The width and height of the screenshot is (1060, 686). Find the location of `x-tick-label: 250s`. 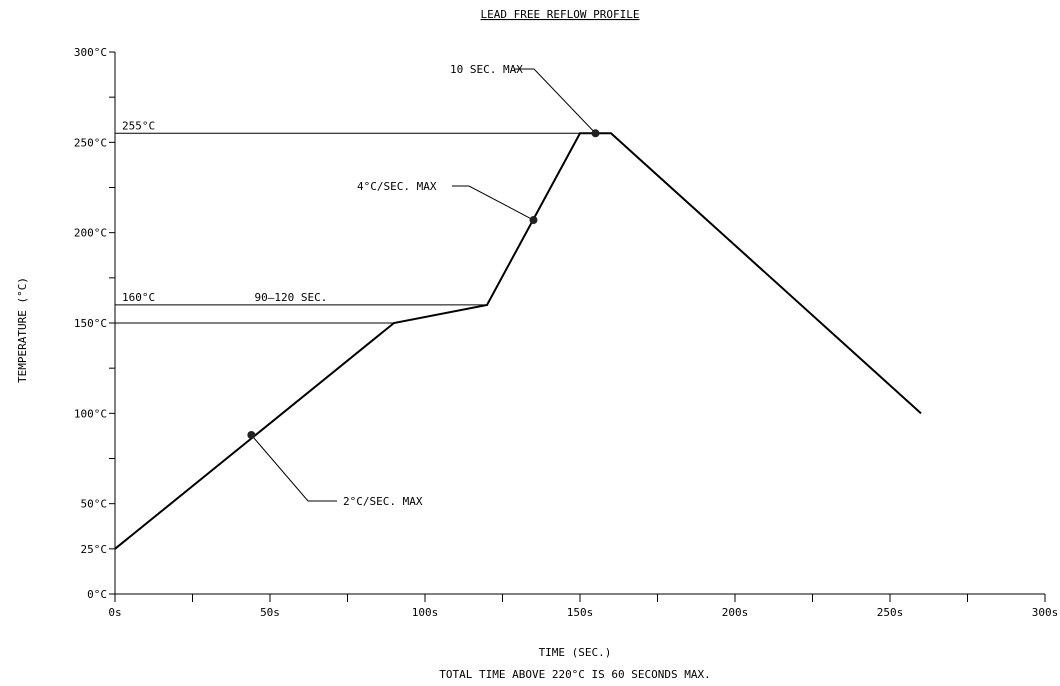

x-tick-label: 250s is located at coordinates (890, 612).